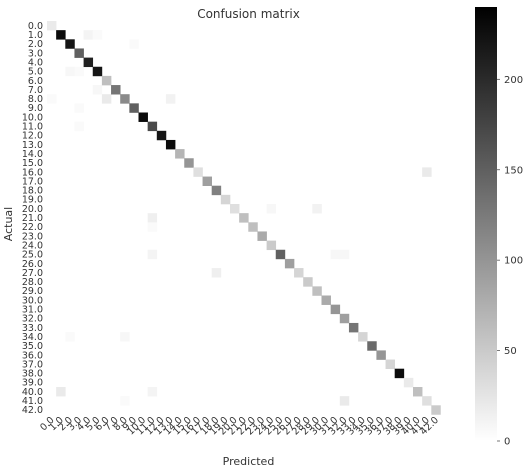  What do you see at coordinates (32, 319) in the screenshot?
I see `y-tick-label: 32.0` at bounding box center [32, 319].